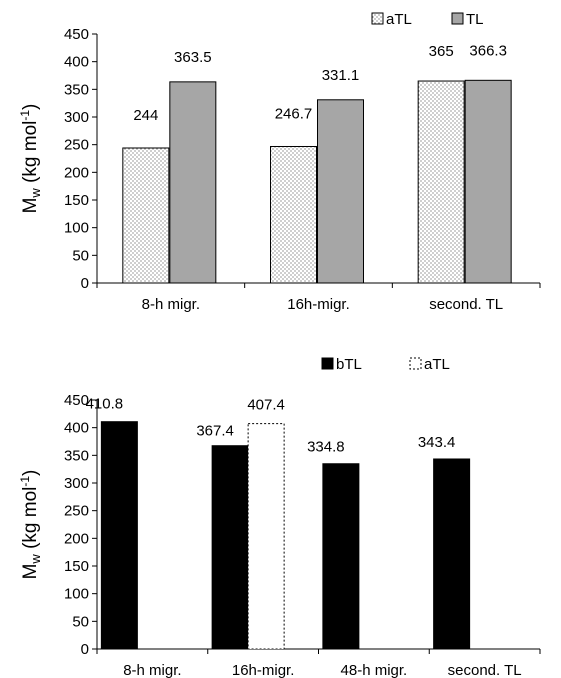 This screenshot has height=678, width=561. What do you see at coordinates (327, 363) in the screenshot?
I see `legend-swatch-btl` at bounding box center [327, 363].